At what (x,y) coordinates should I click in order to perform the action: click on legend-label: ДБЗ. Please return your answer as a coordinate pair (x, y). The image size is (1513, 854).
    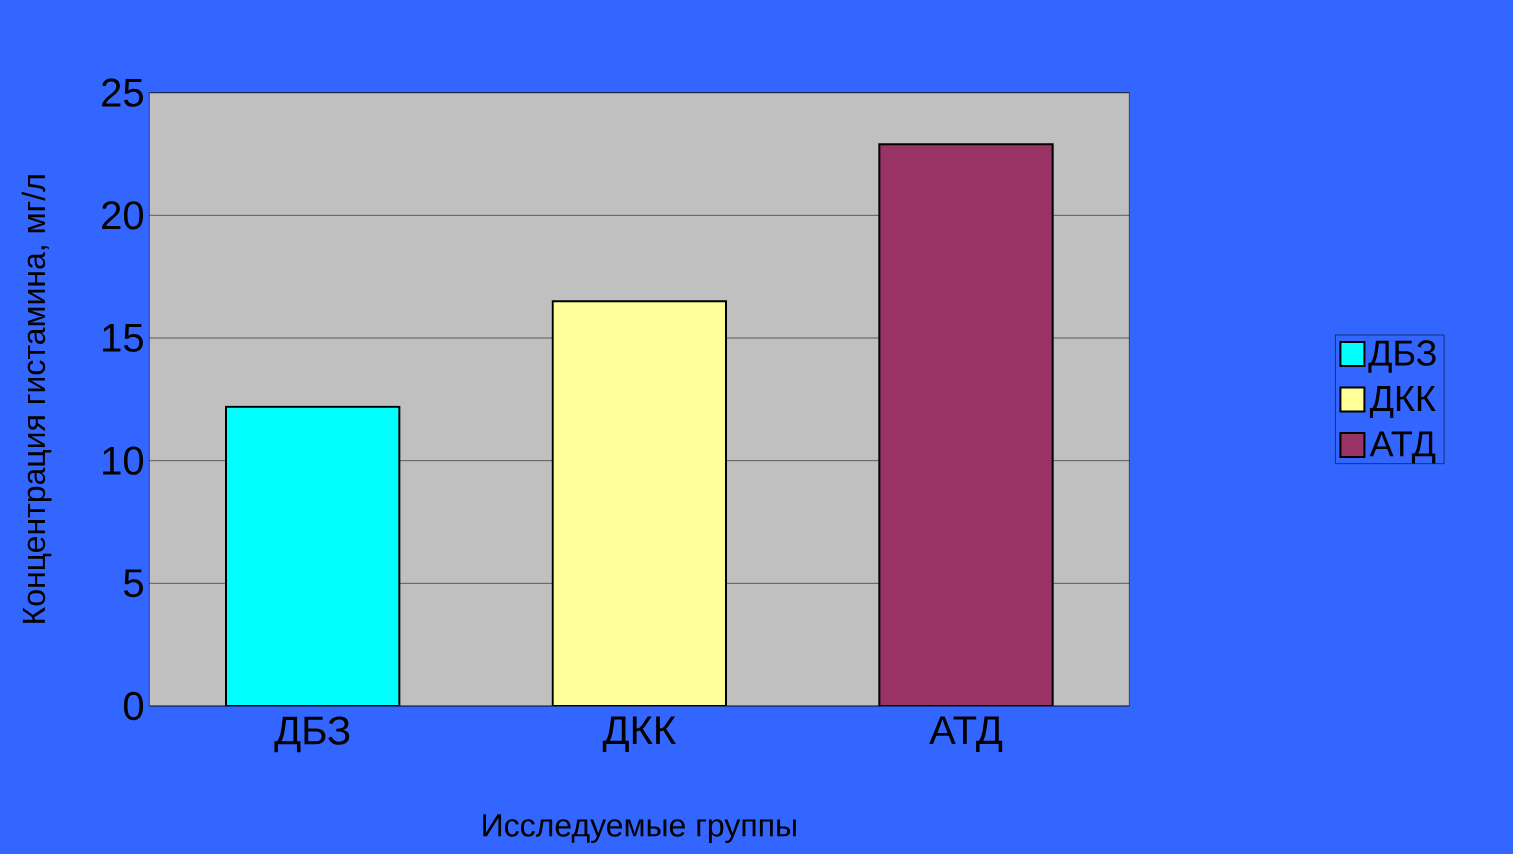
    Looking at the image, I should click on (1402, 356).